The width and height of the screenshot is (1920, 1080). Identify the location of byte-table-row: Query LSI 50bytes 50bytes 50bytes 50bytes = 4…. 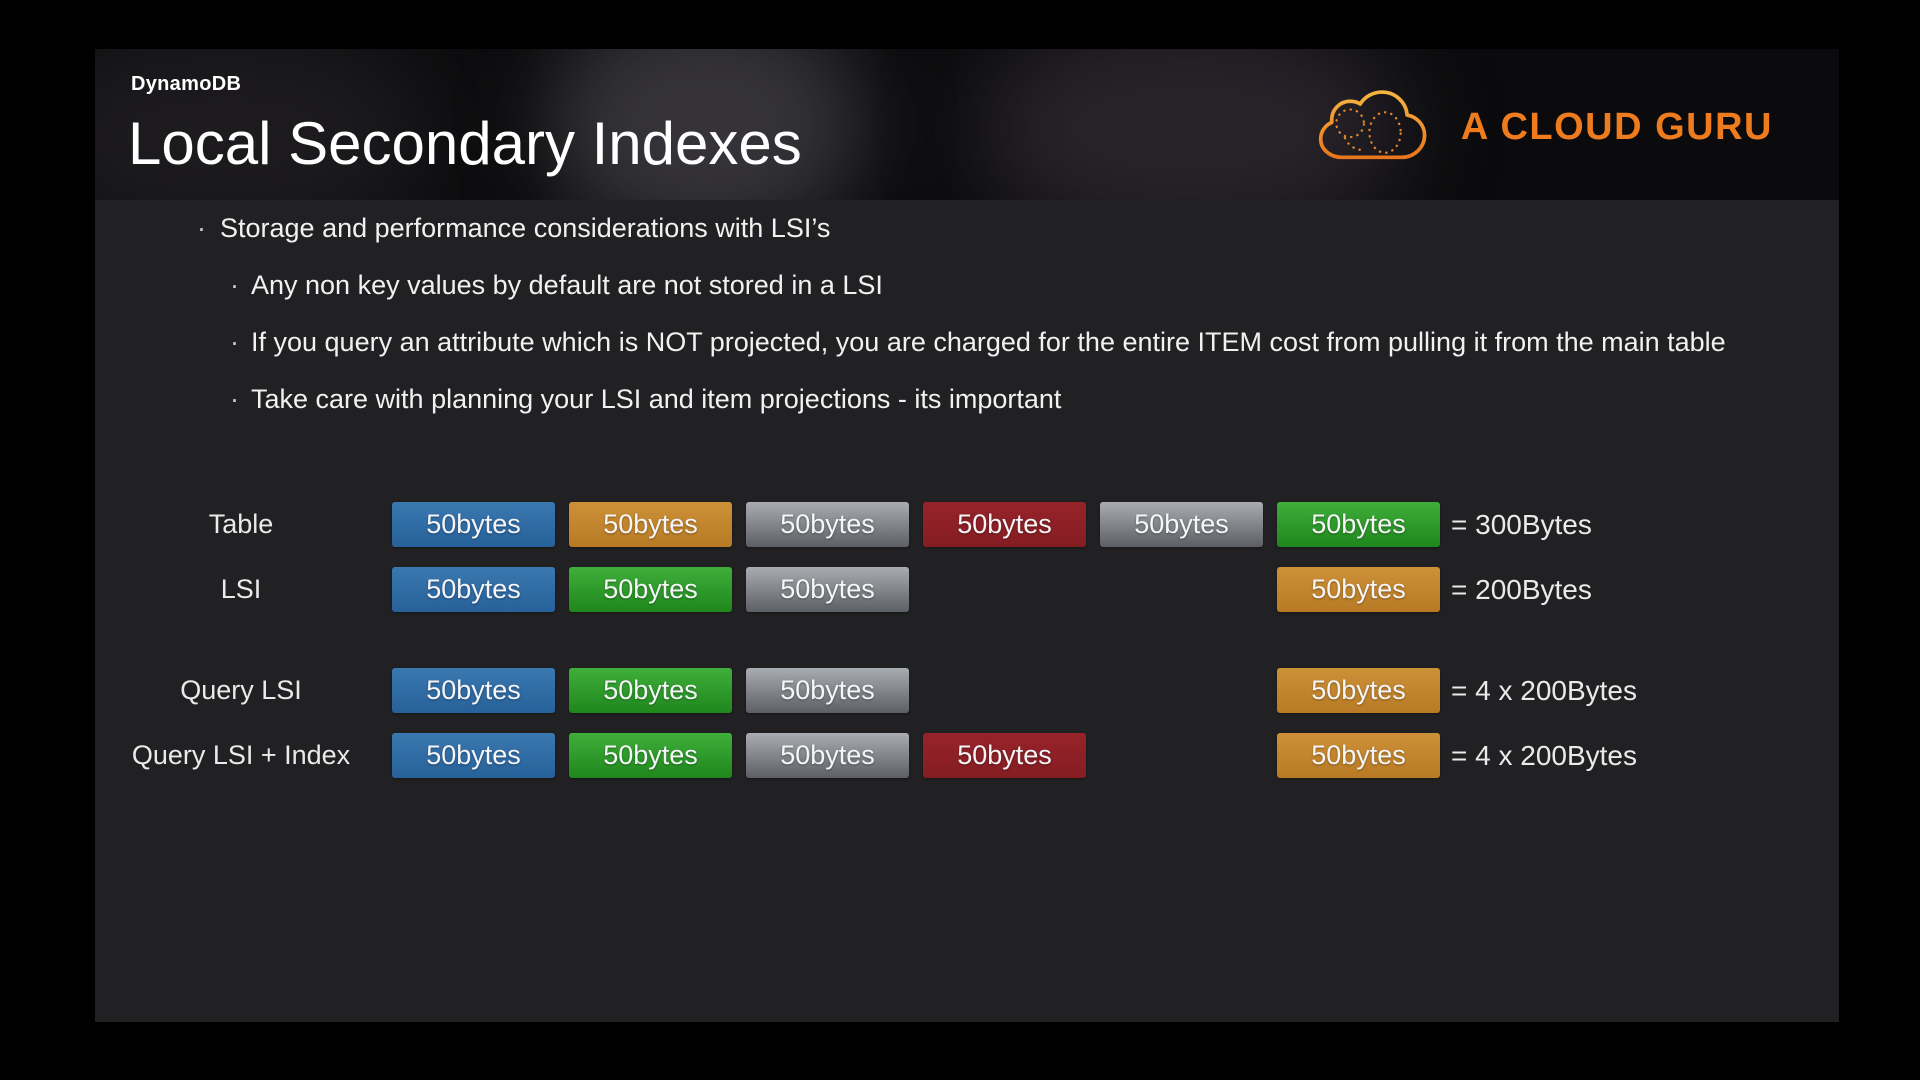
(967, 690).